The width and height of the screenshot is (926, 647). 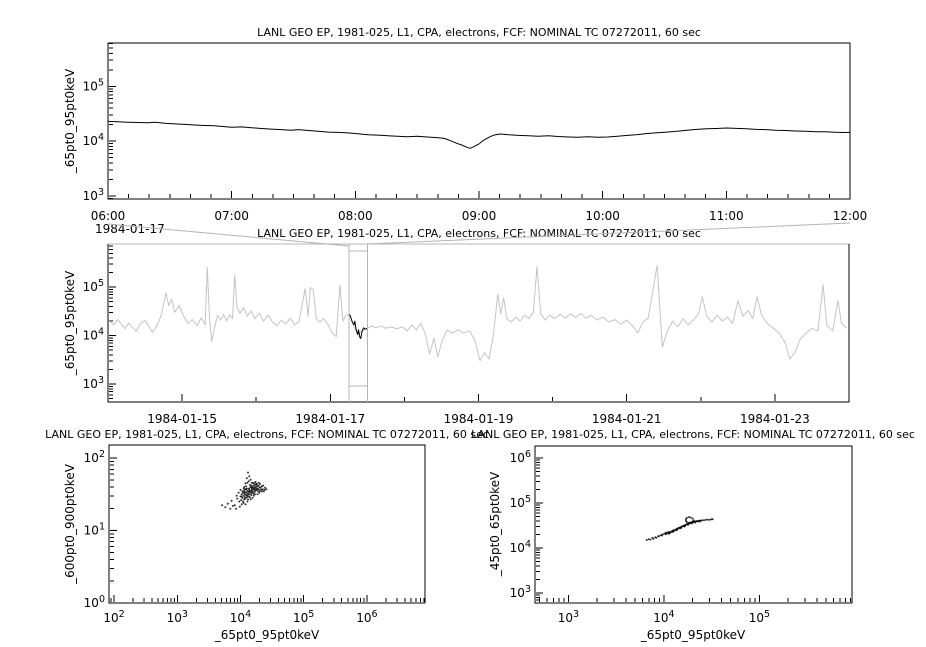 I want to click on x-tick-label: 10:00, so click(x=602, y=216).